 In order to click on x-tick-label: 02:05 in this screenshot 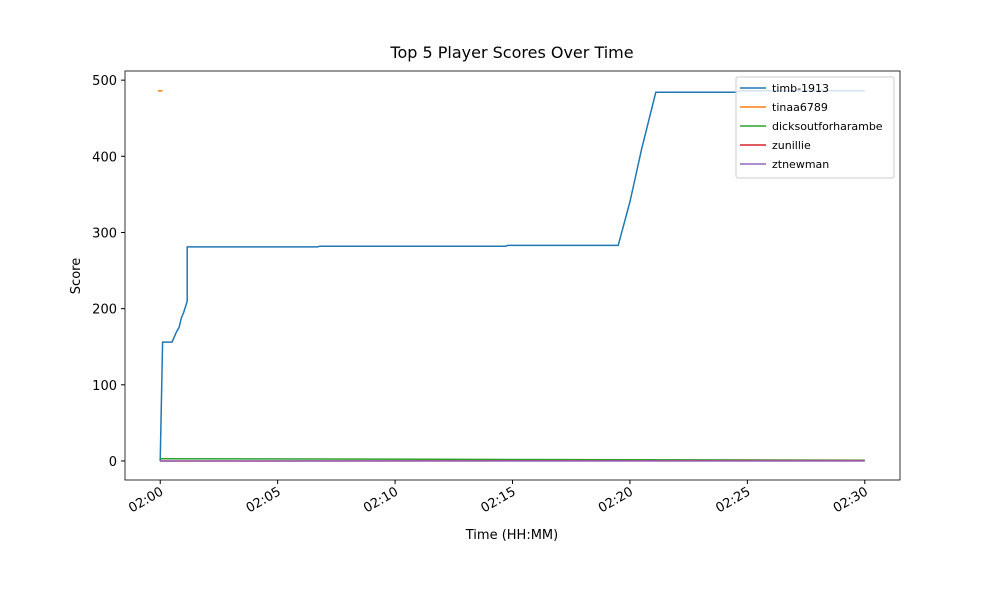, I will do `click(264, 500)`.